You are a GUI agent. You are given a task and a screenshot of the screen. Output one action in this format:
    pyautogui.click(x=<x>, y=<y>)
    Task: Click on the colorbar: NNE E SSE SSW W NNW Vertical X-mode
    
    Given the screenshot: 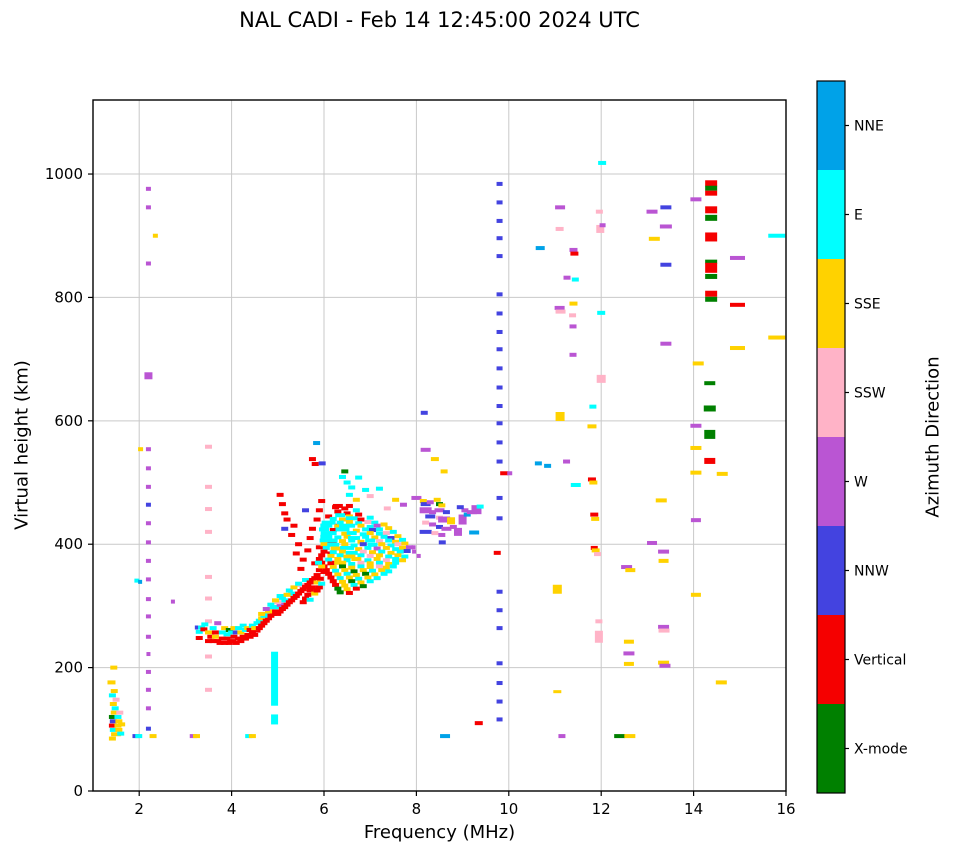 What is the action you would take?
    pyautogui.click(x=862, y=437)
    